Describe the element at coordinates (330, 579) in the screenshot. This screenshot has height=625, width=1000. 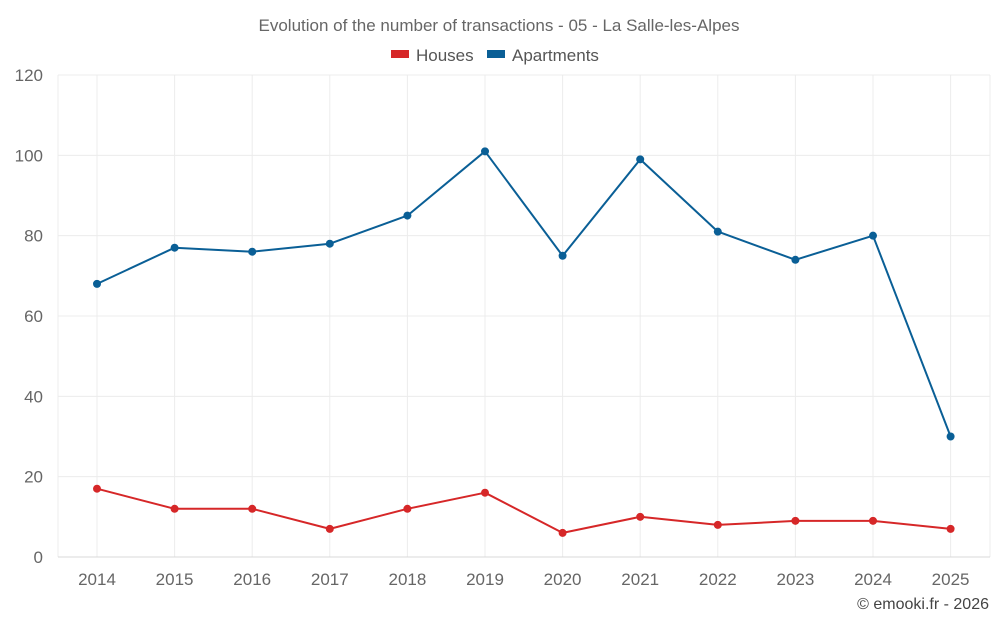
I see `x-tick-label: 2017` at that location.